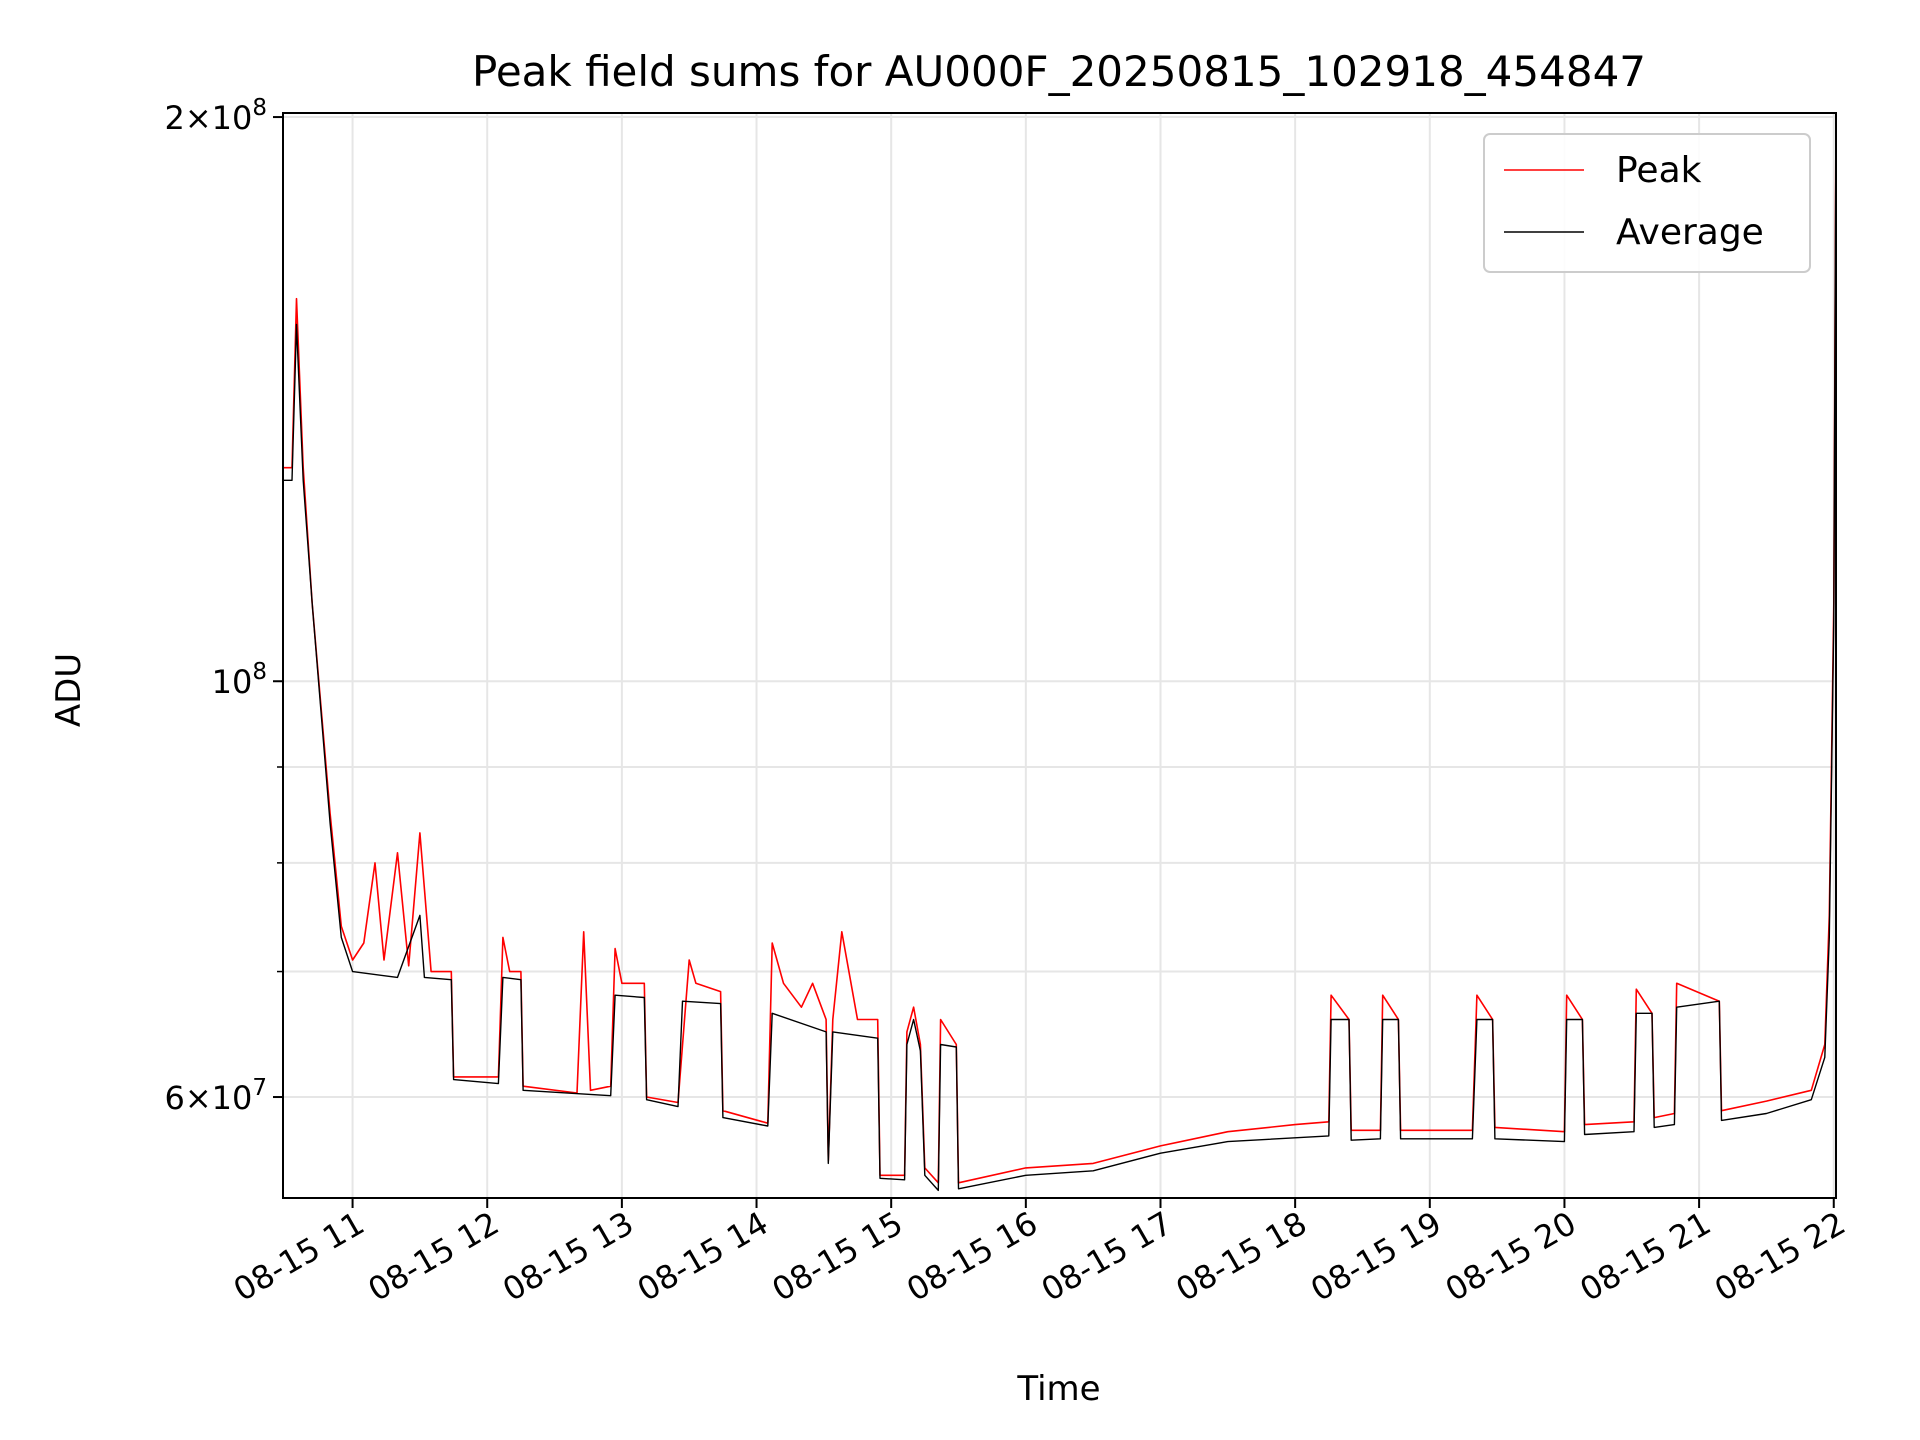 The height and width of the screenshot is (1440, 1920). Describe the element at coordinates (1242, 1256) in the screenshot. I see `x-tick-label: 08-15 18` at that location.